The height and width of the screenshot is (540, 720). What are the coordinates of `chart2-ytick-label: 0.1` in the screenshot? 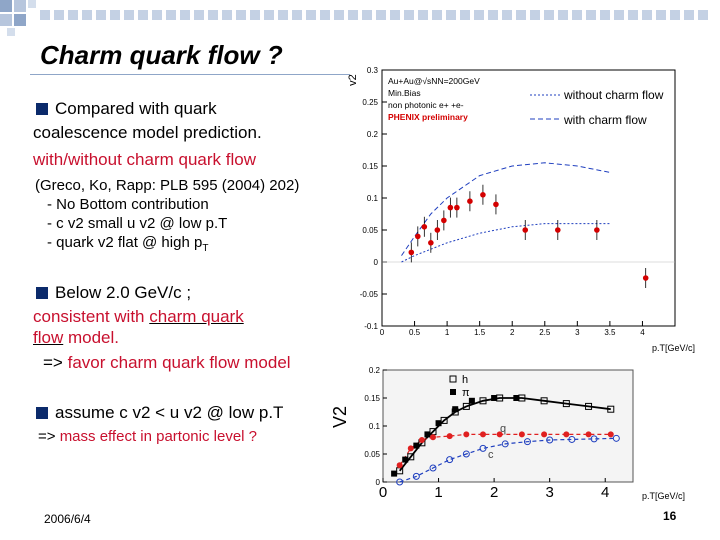 It's located at (375, 426).